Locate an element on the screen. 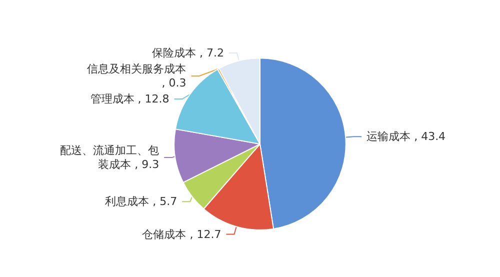 The width and height of the screenshot is (500, 277). slice-label: 运输成本 , 43.4 is located at coordinates (406, 137).